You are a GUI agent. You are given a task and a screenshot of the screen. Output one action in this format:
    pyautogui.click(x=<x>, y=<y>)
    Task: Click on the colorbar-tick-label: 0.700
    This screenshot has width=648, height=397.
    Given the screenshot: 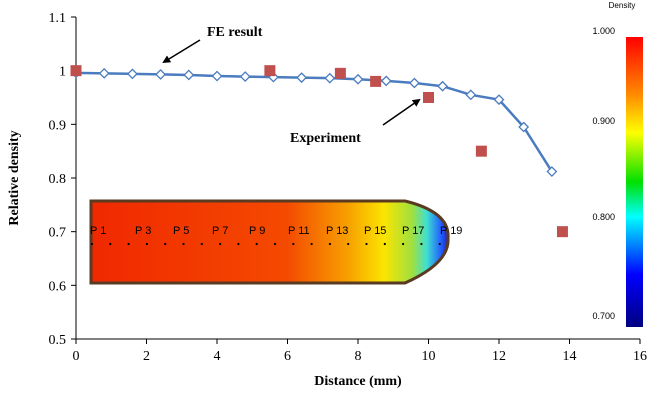 What is the action you would take?
    pyautogui.click(x=603, y=316)
    